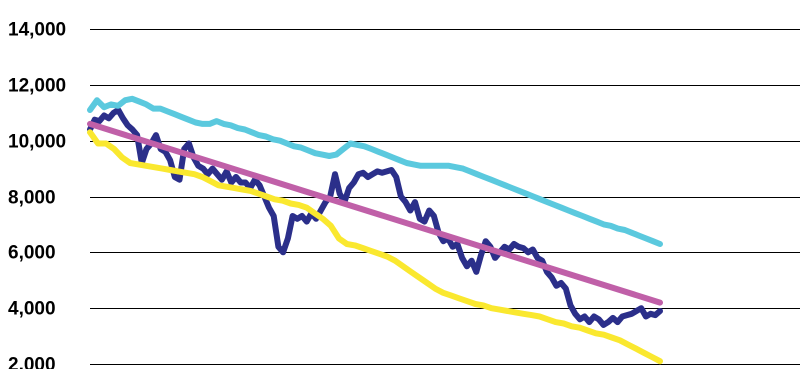 This screenshot has height=369, width=807. I want to click on y-tick-label: 12,000, so click(37, 86).